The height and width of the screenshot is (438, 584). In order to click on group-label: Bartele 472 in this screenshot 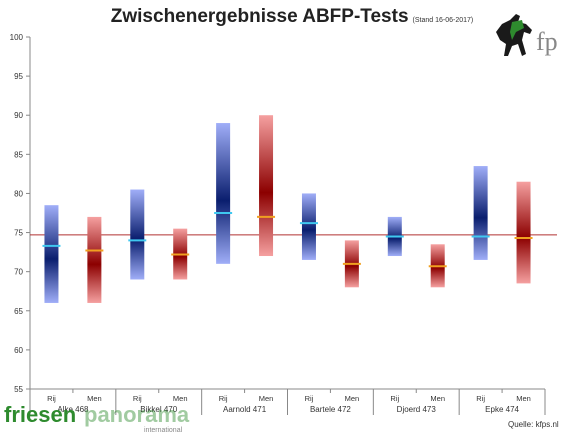, I will do `click(330, 409)`.